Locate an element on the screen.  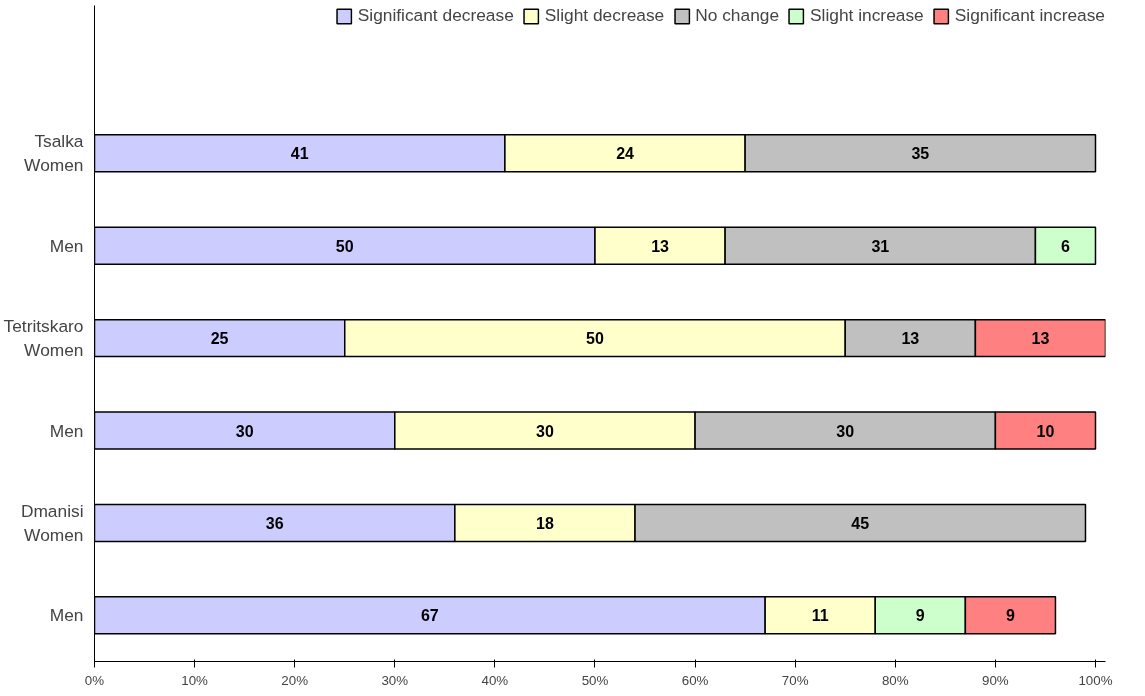
data-label: 31 is located at coordinates (880, 246).